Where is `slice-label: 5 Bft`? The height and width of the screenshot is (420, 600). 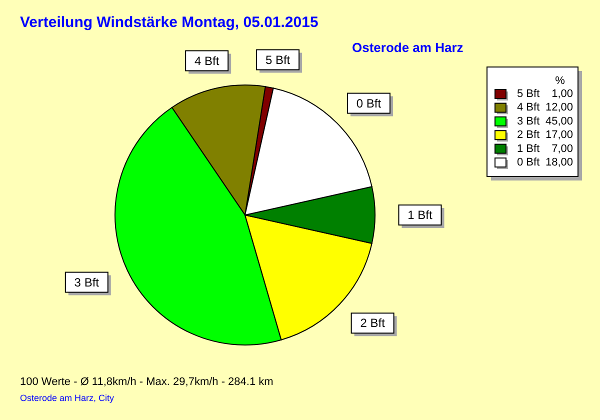
slice-label: 5 Bft is located at coordinates (278, 59).